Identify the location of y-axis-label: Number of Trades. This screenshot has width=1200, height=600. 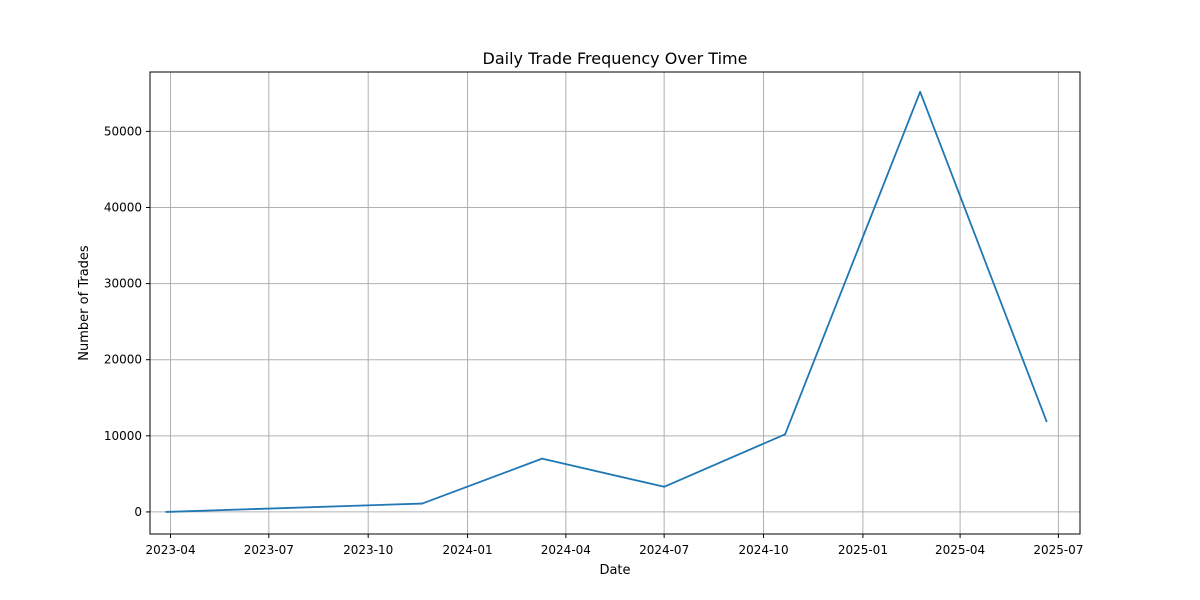
(84, 303).